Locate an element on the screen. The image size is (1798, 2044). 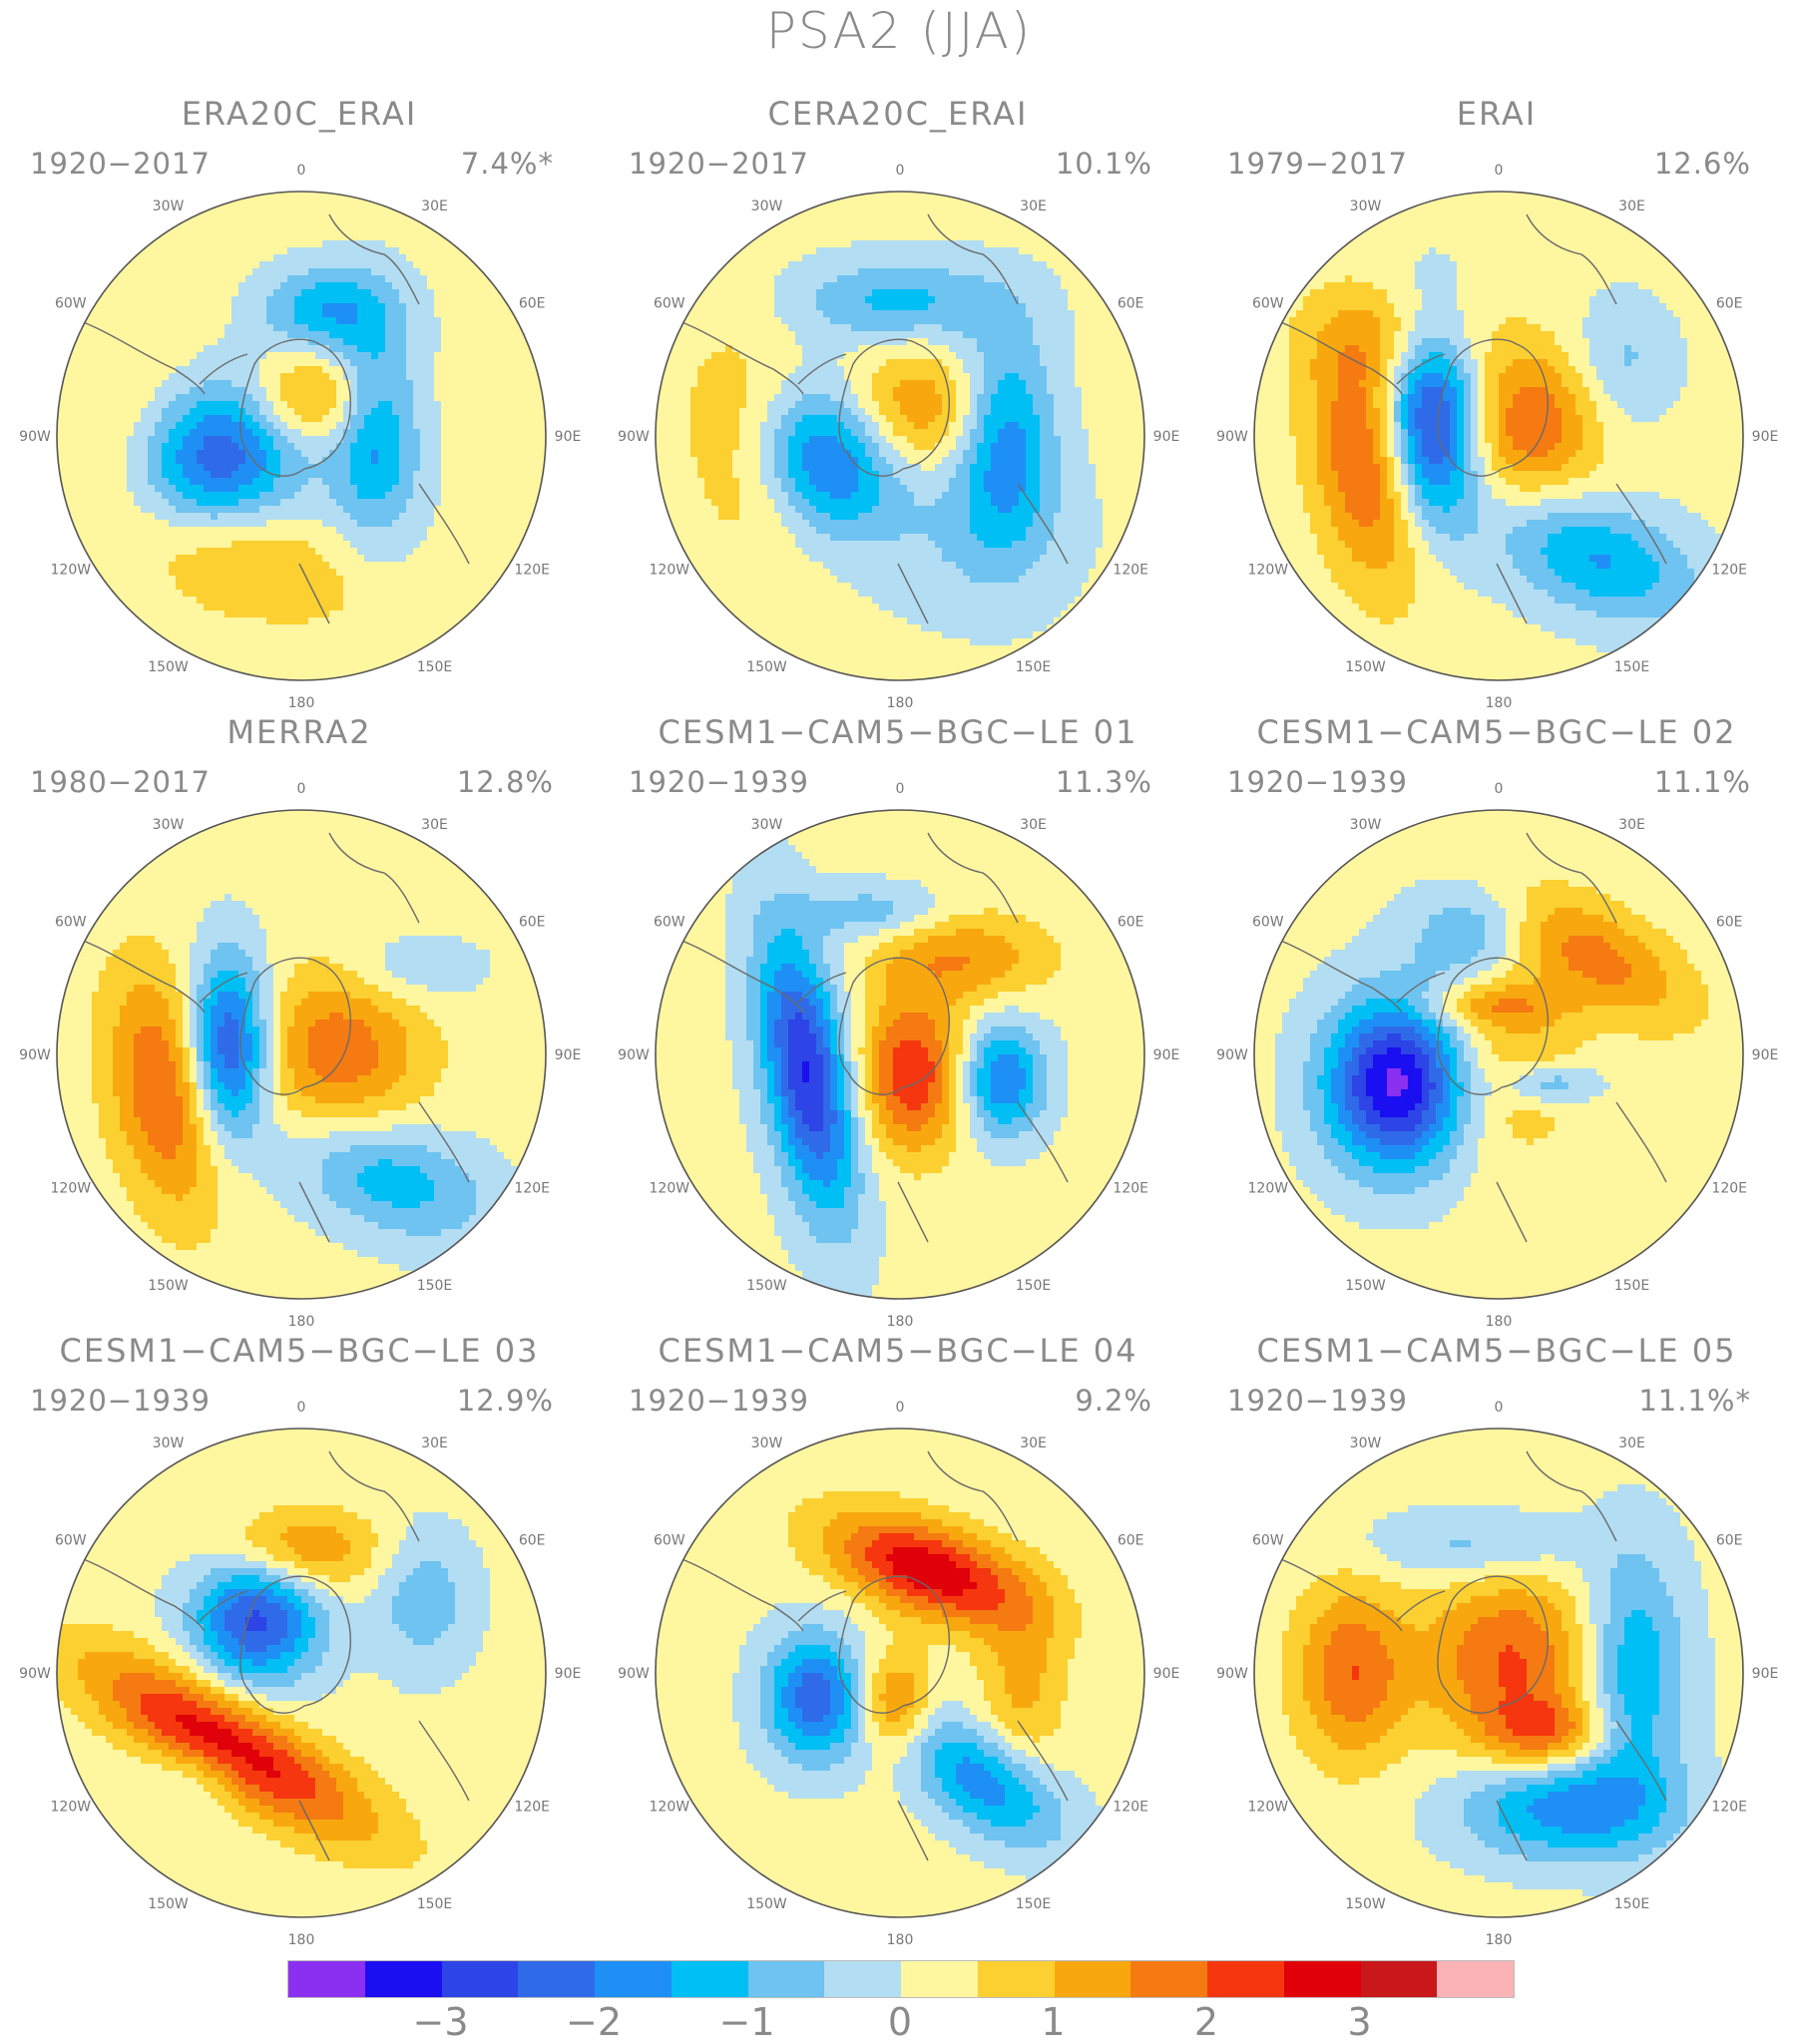
panel-title: CESM1−CAM5−BGC−LE 02 is located at coordinates (1496, 732).